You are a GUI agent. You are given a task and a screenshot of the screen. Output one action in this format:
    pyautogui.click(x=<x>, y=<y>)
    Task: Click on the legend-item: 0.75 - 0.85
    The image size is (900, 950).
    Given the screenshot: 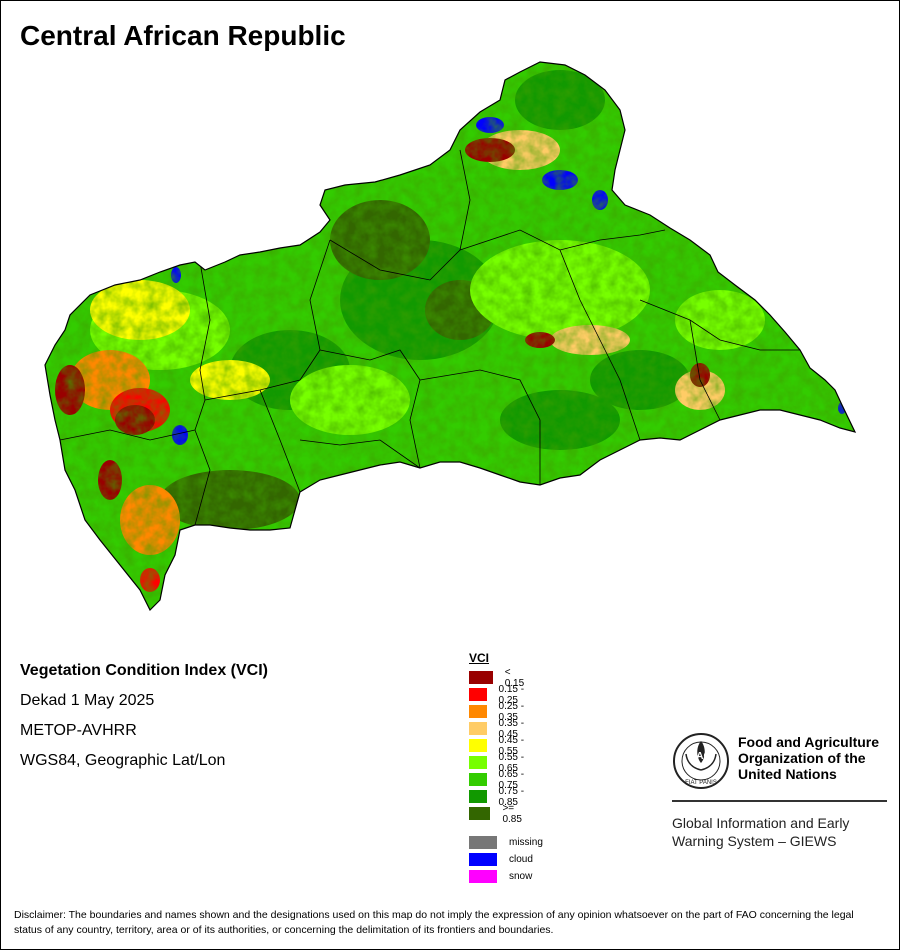 What is the action you would take?
    pyautogui.click(x=498, y=797)
    